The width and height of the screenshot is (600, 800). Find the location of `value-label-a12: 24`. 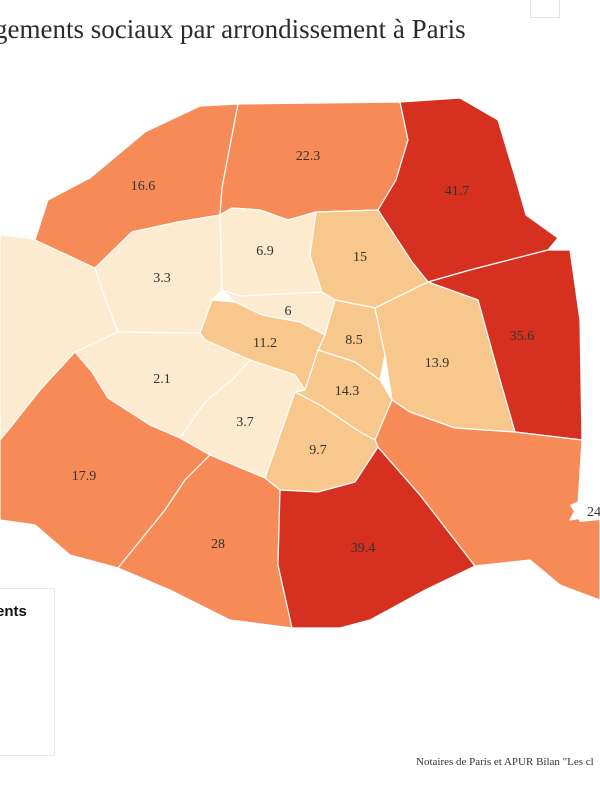

value-label-a12: 24 is located at coordinates (593, 512).